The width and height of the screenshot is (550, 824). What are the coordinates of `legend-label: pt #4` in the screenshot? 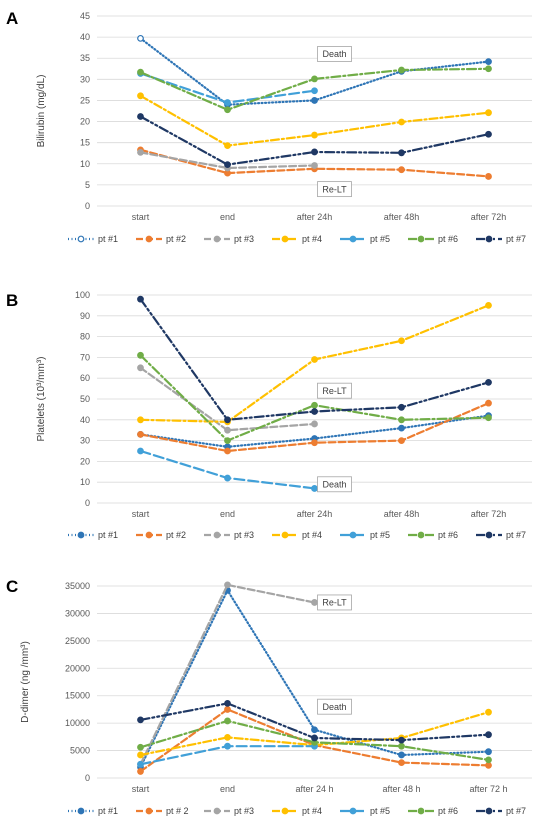 It's located at (312, 535).